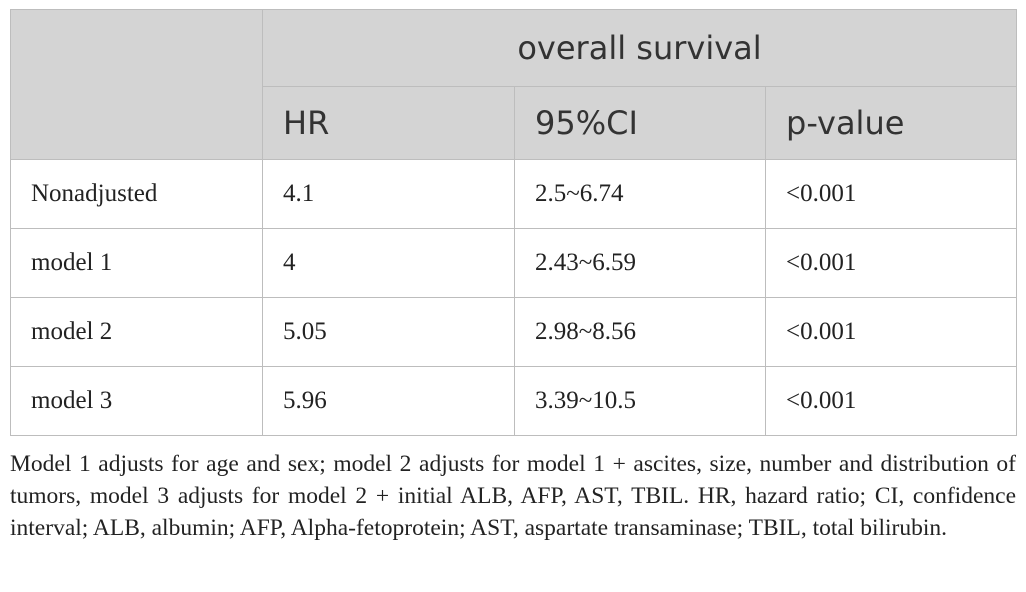  I want to click on ci-cell: 2.43~6.59, so click(640, 263).